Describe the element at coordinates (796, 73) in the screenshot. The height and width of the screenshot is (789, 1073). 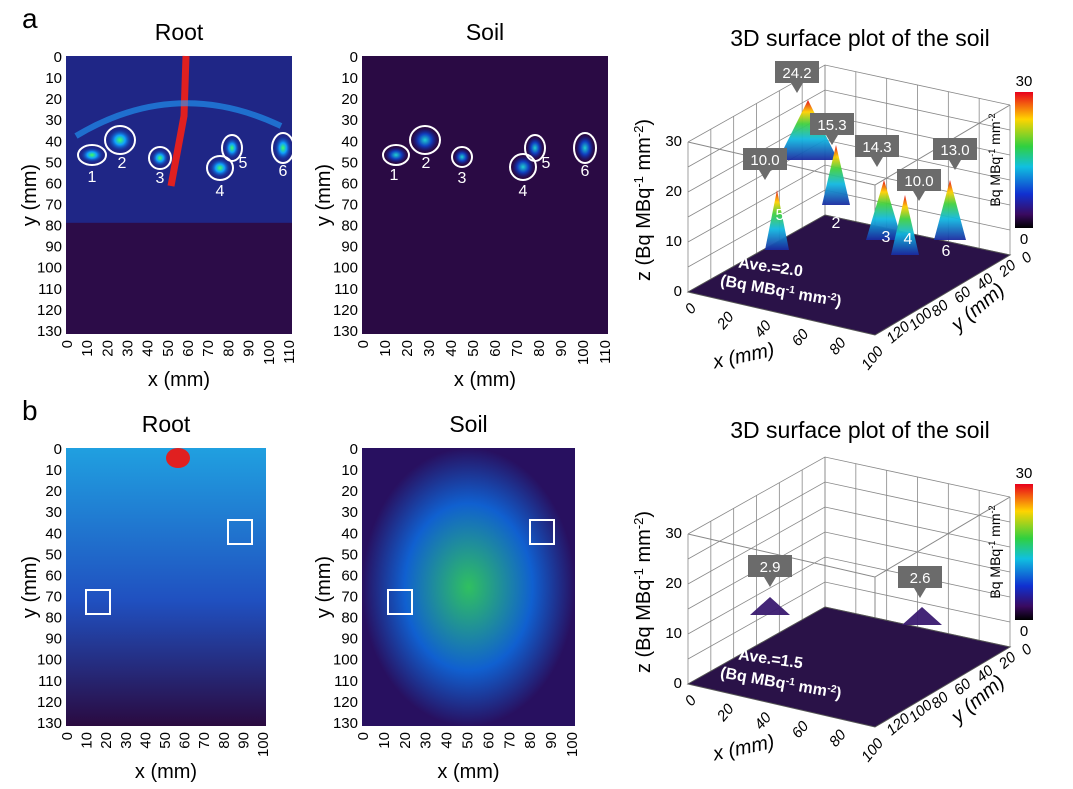
I see `peak-value: 24.2` at that location.